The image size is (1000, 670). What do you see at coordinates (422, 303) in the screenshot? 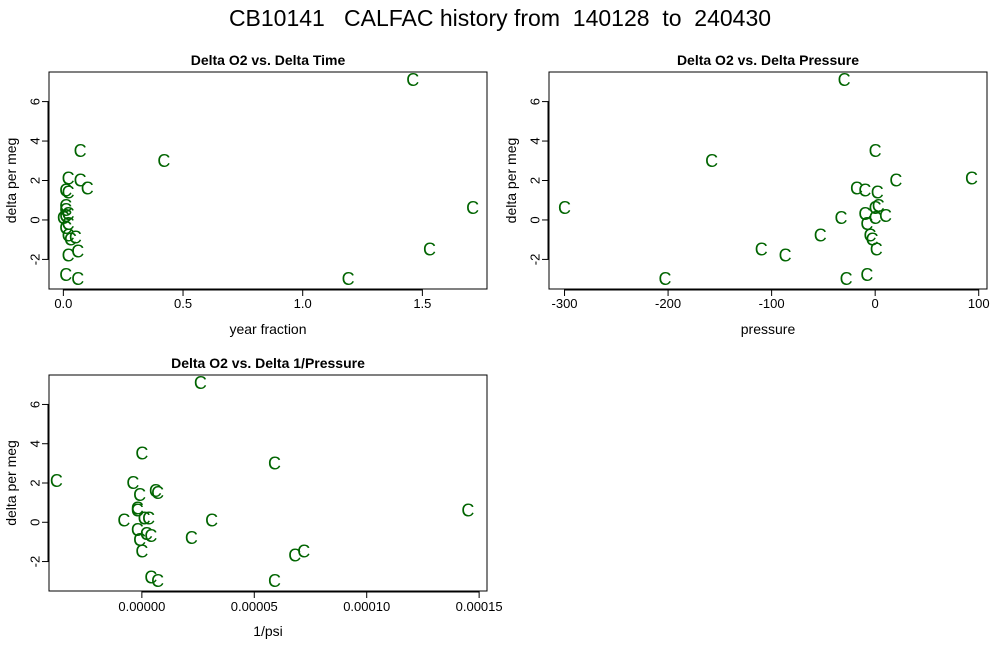
I see `x-tick-label: 1.5` at bounding box center [422, 303].